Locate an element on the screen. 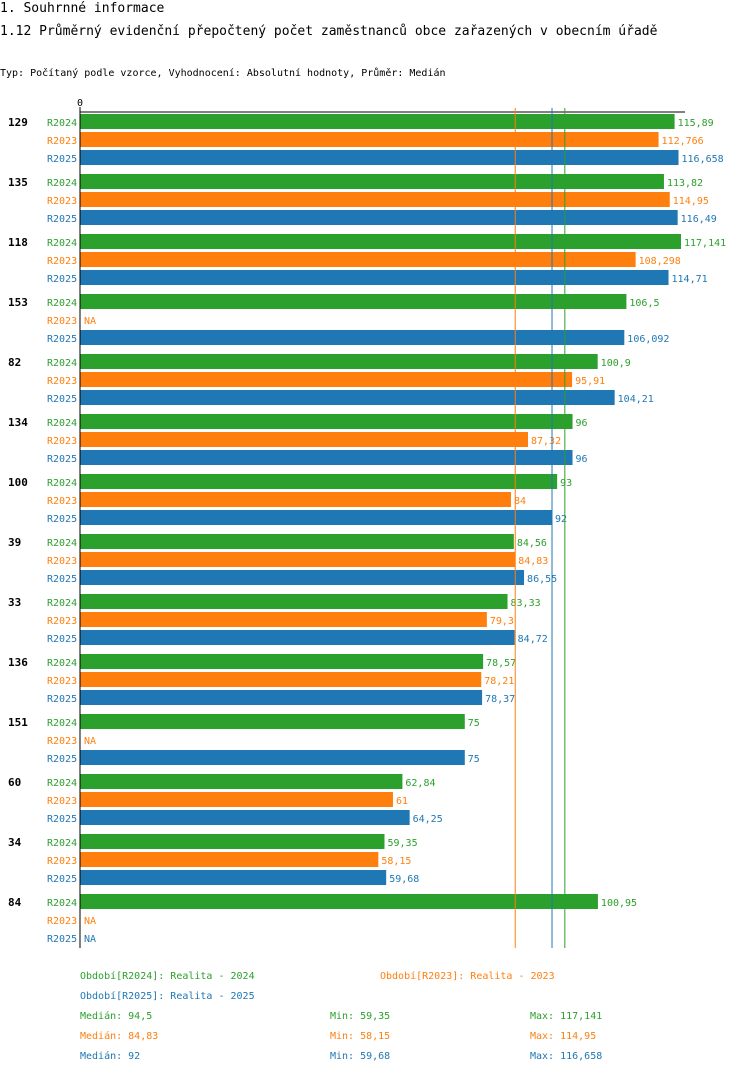 The width and height of the screenshot is (750, 1074). value-label: 95,91 is located at coordinates (590, 381).